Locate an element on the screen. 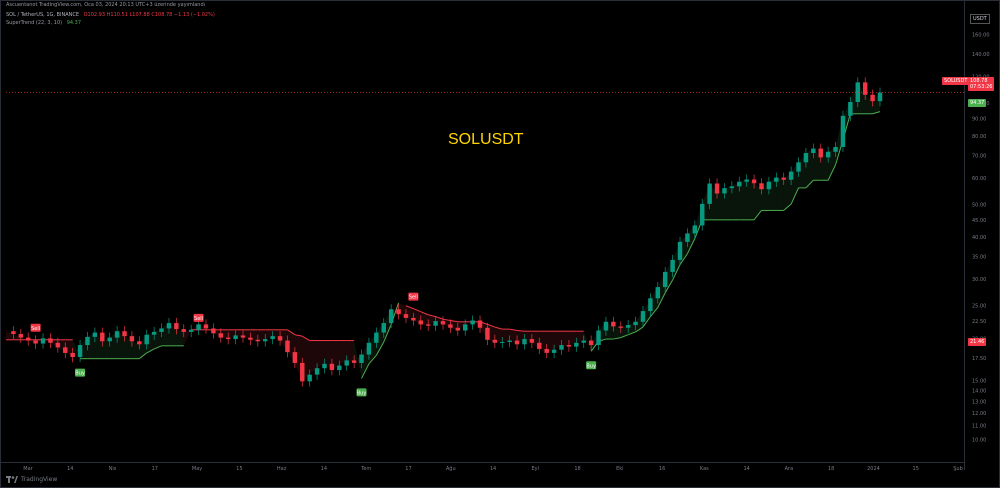 The image size is (1000, 488). time-tick-label: Ara is located at coordinates (789, 469).